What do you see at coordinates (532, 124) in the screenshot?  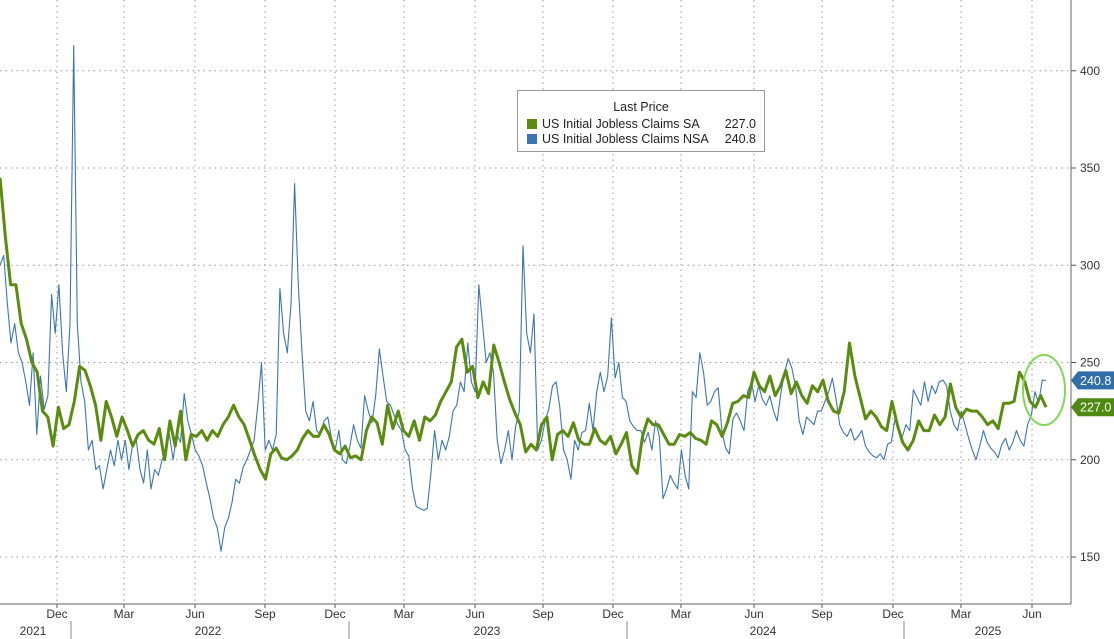 I see `legend-swatch-sa` at bounding box center [532, 124].